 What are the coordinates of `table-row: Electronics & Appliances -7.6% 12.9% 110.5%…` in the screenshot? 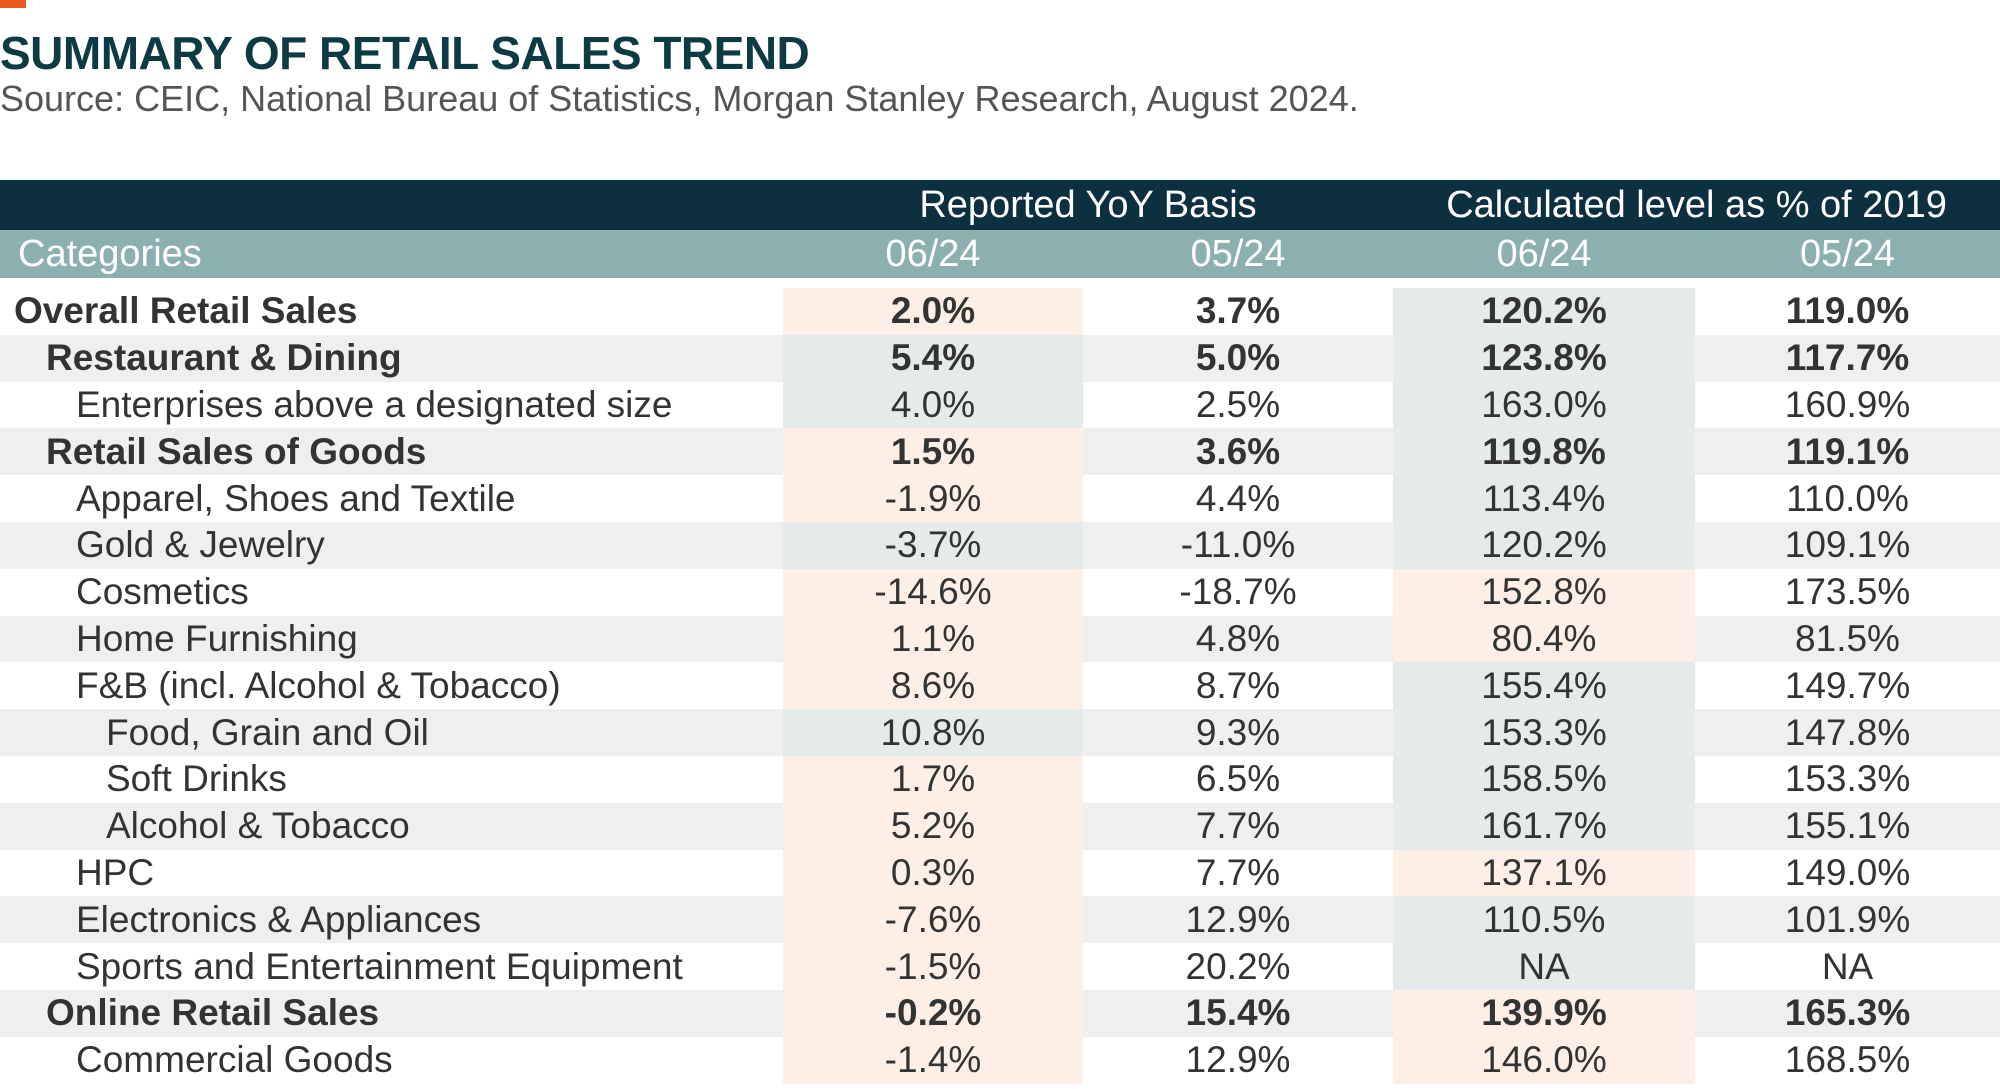 It's located at (1000, 920).